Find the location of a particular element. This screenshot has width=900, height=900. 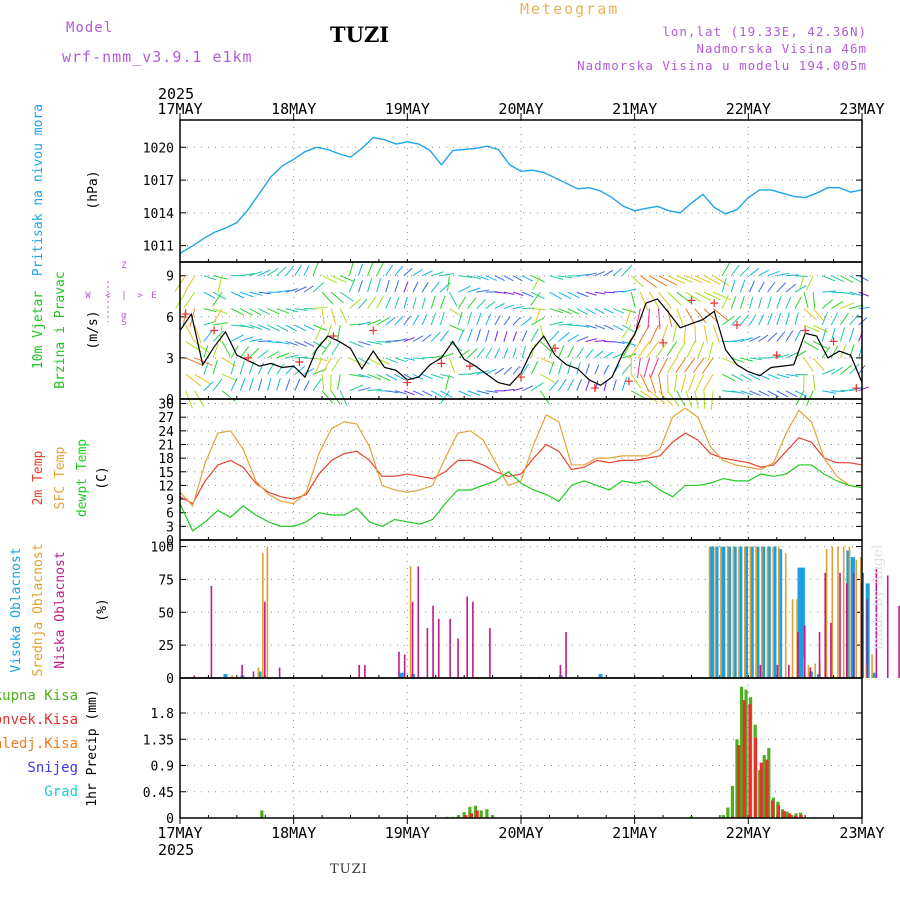

y-tick-label: 75 is located at coordinates (166, 580).